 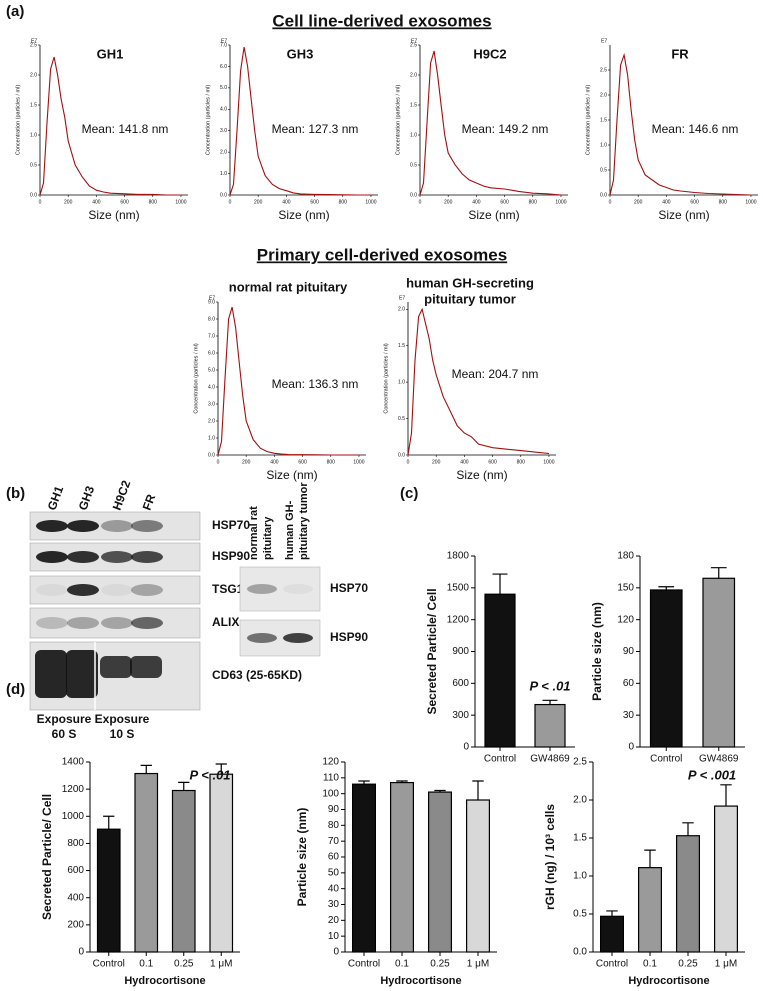 I want to click on y-tick-label: 4.0, so click(x=211, y=387).